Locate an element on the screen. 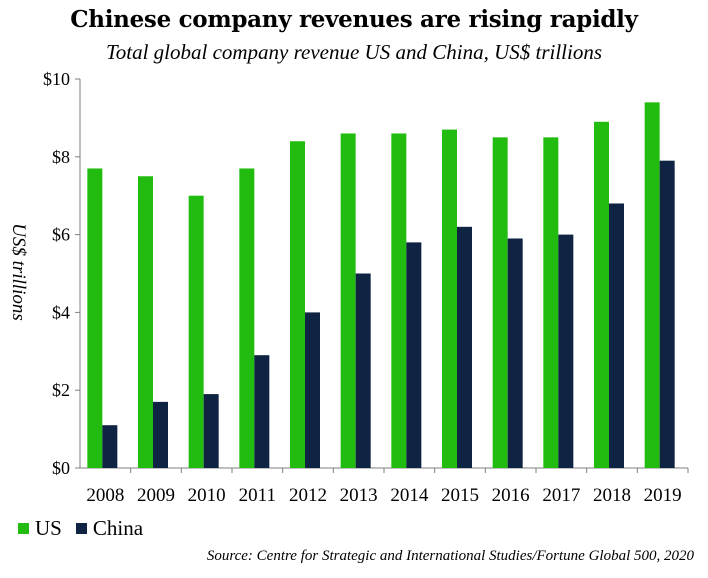 The width and height of the screenshot is (708, 578). bar-us-2014 is located at coordinates (399, 300).